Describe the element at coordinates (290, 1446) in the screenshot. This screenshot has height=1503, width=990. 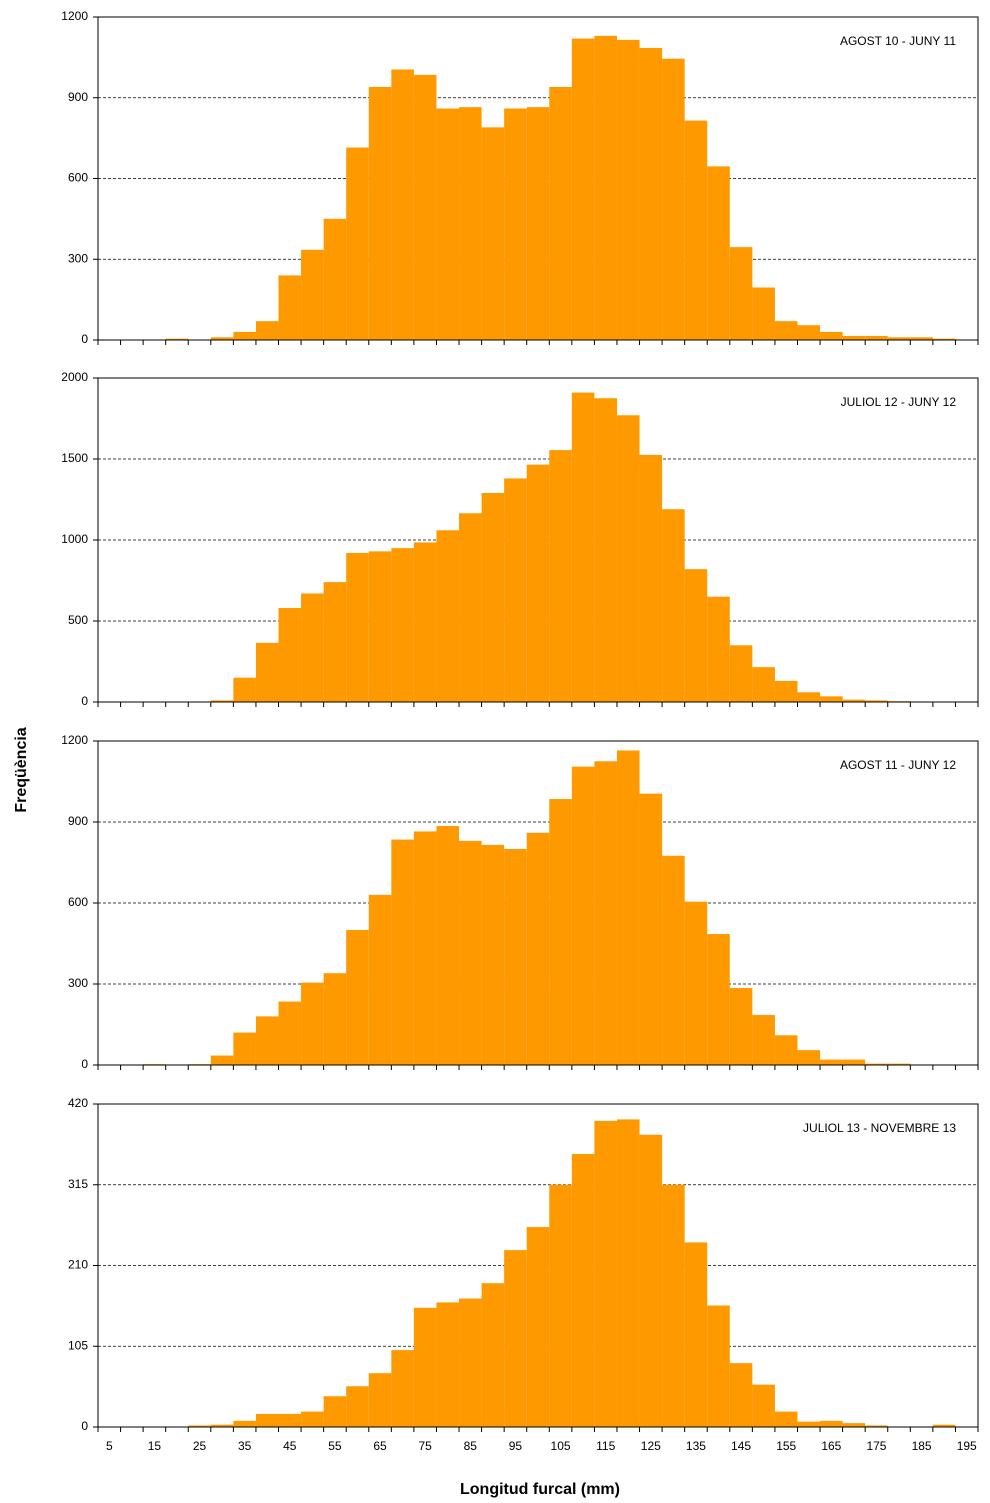
I see `x-tick-label: 45` at that location.